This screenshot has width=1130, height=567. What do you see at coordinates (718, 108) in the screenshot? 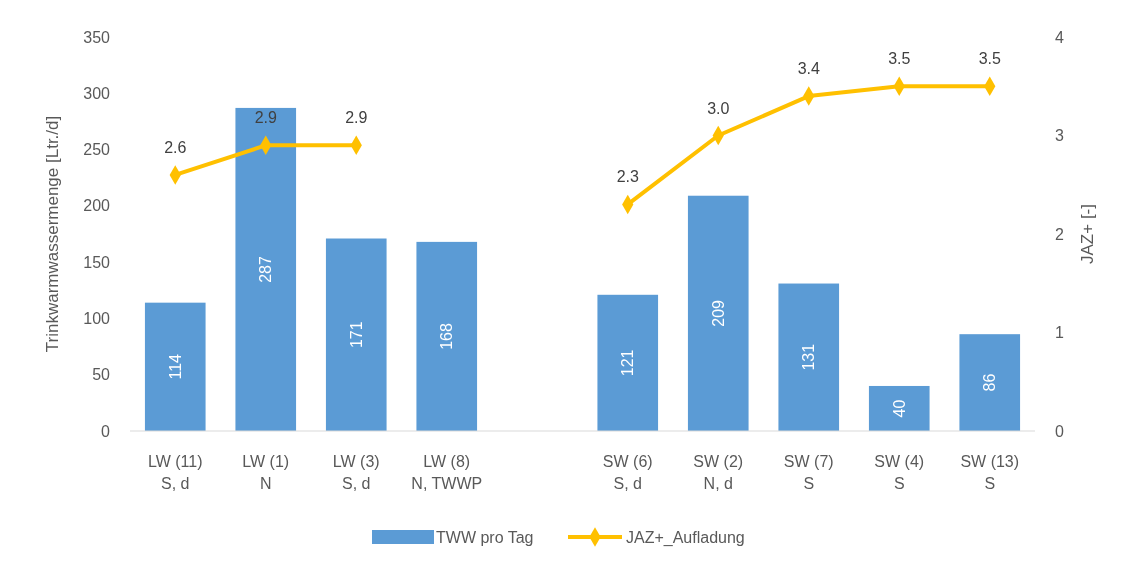
I see `data-label: 3.0` at bounding box center [718, 108].